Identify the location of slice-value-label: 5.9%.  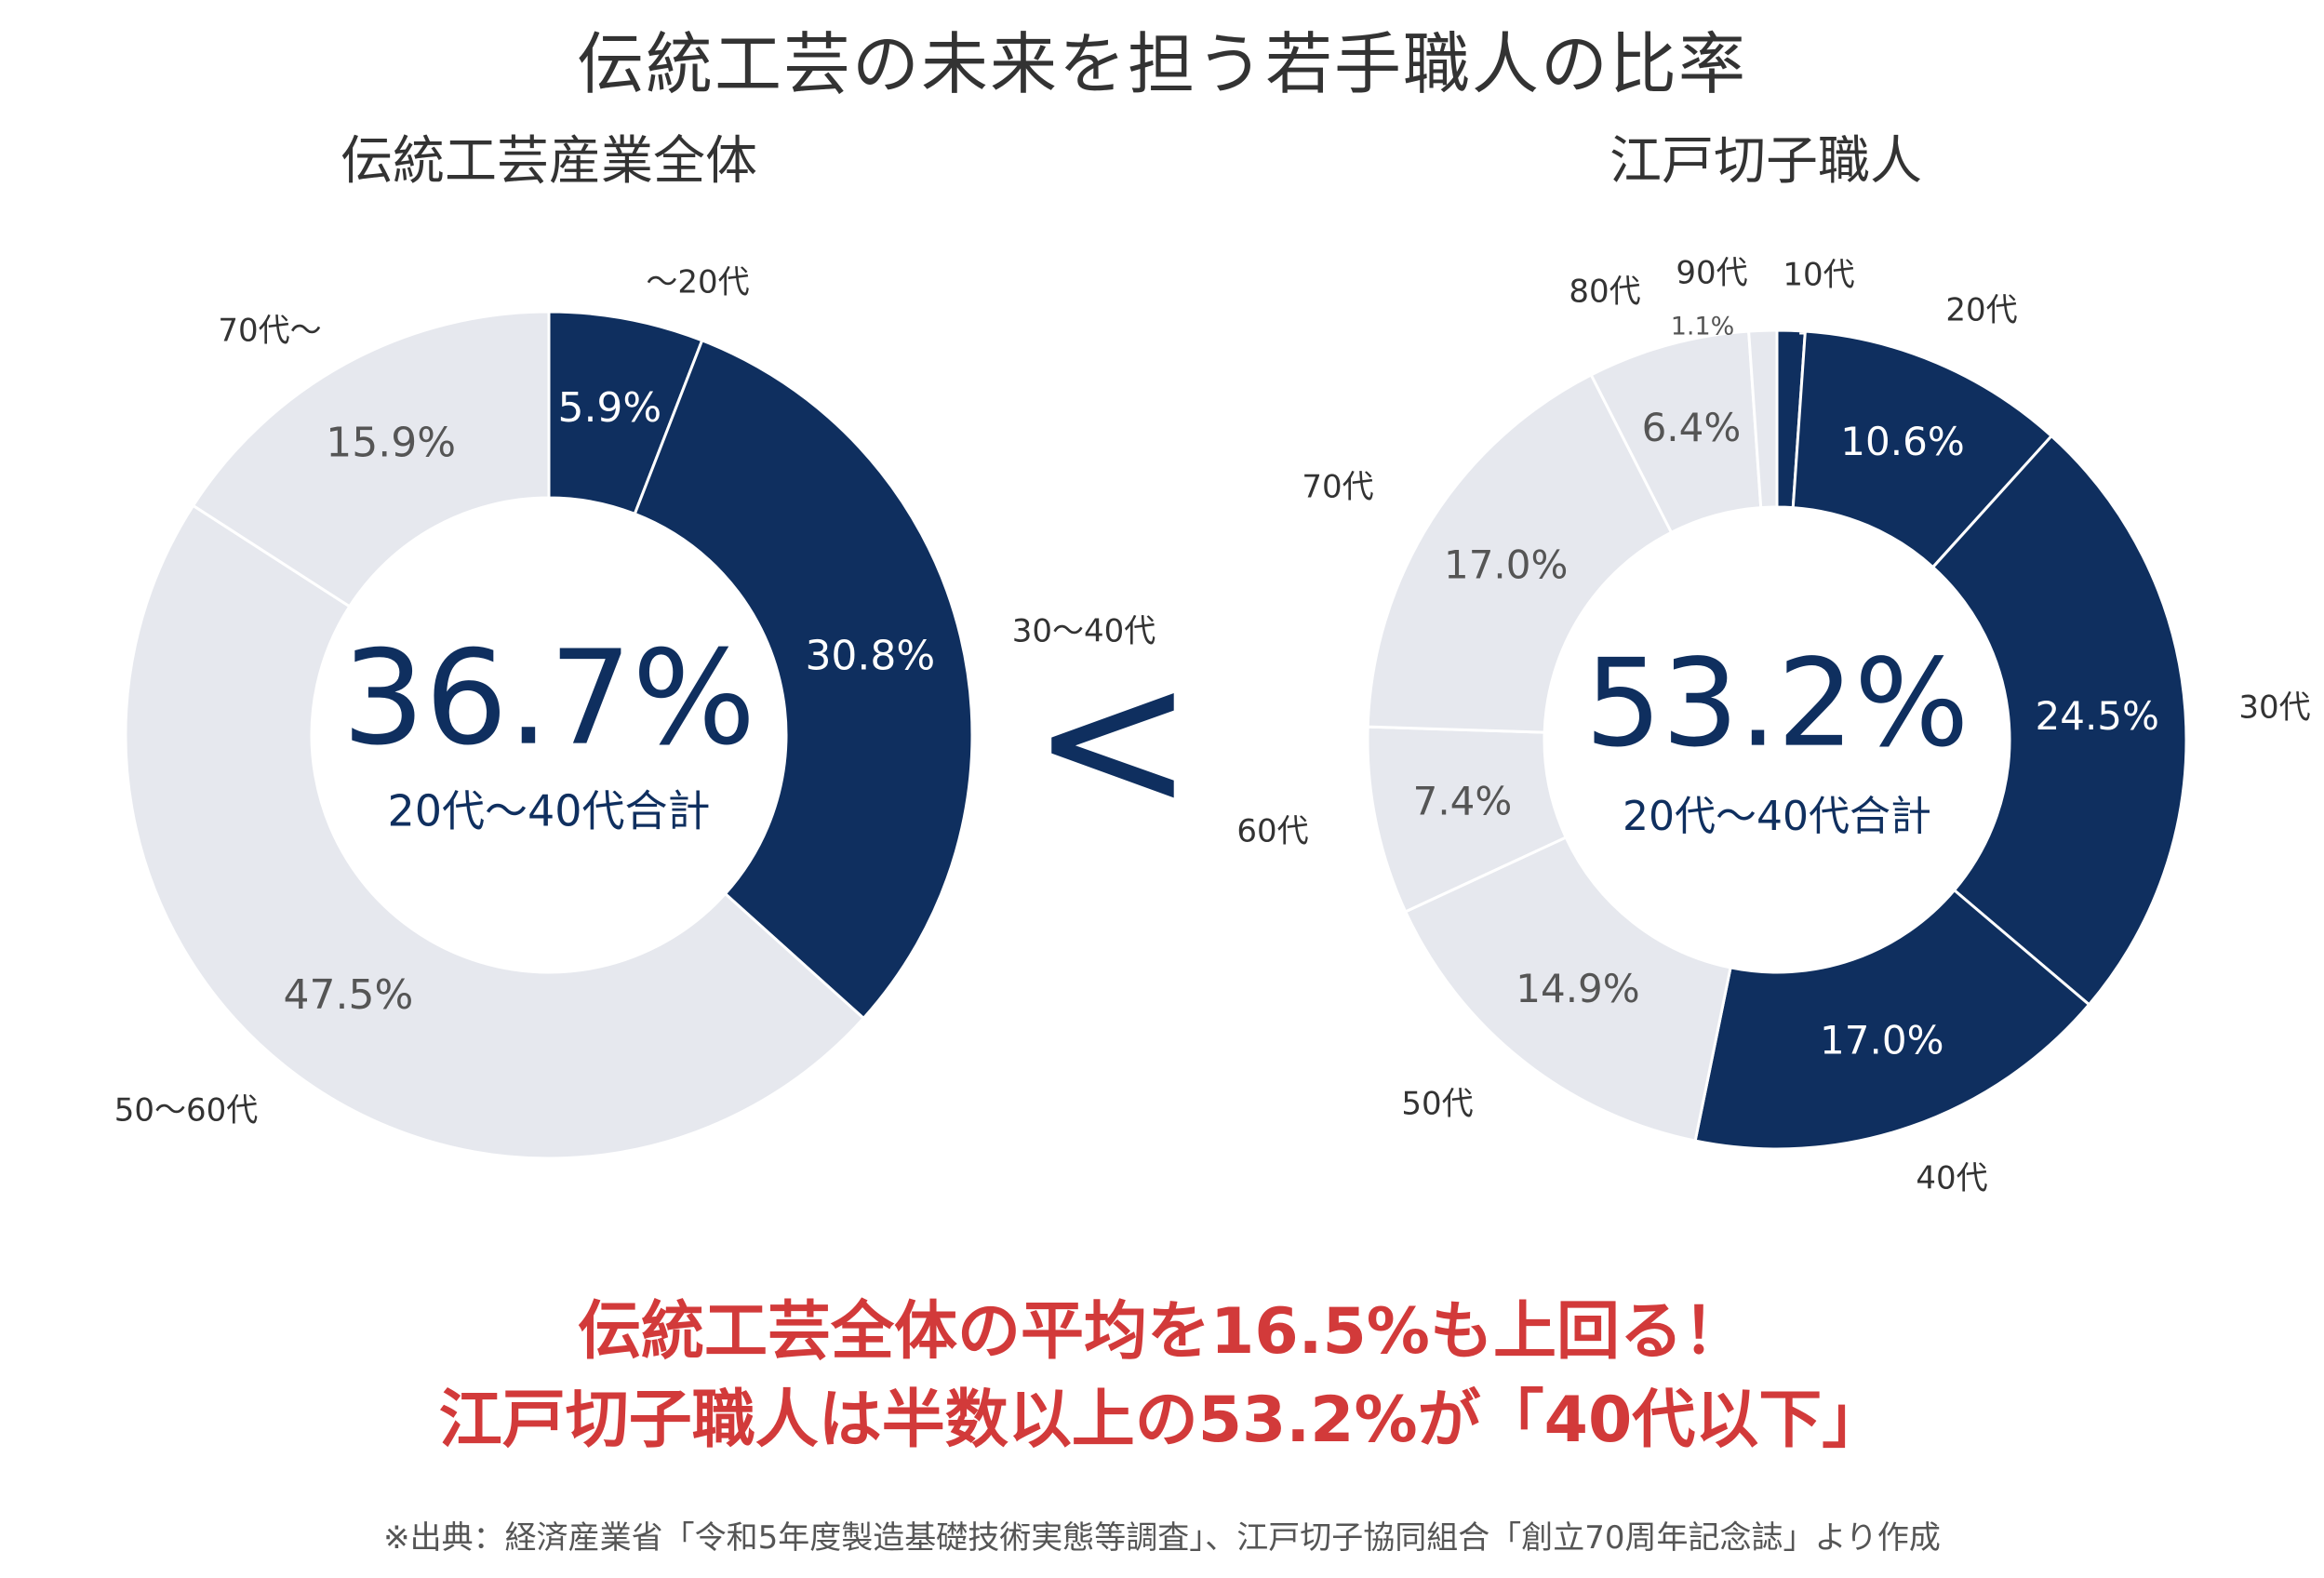
(609, 408).